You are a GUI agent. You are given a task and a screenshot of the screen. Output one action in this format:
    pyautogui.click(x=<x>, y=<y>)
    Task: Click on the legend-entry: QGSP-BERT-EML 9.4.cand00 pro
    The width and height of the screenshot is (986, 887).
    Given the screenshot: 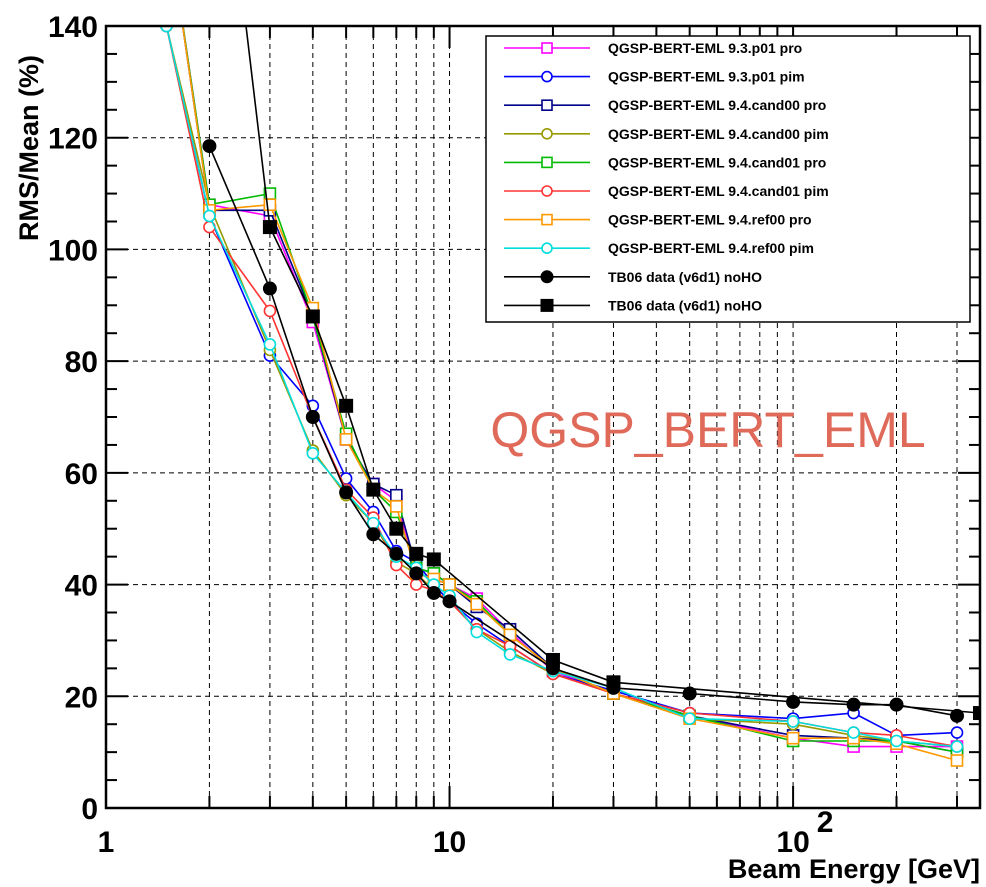 What is the action you would take?
    pyautogui.click(x=665, y=105)
    